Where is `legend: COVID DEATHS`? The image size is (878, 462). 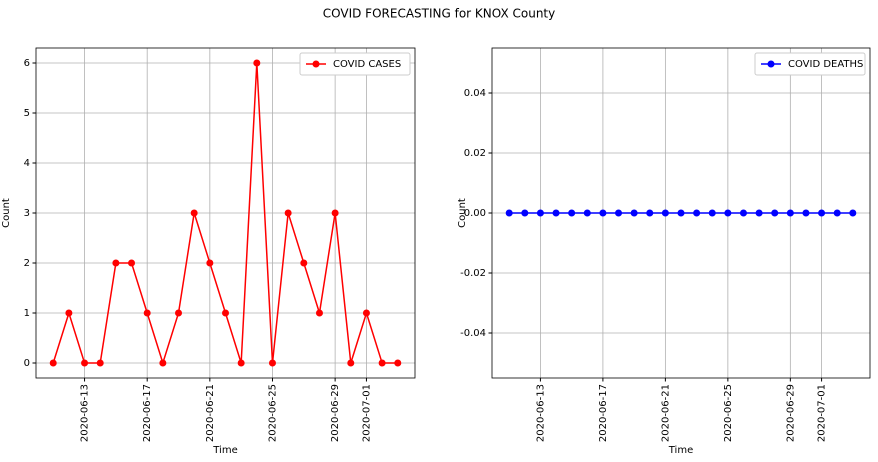 legend: COVID DEATHS is located at coordinates (810, 64).